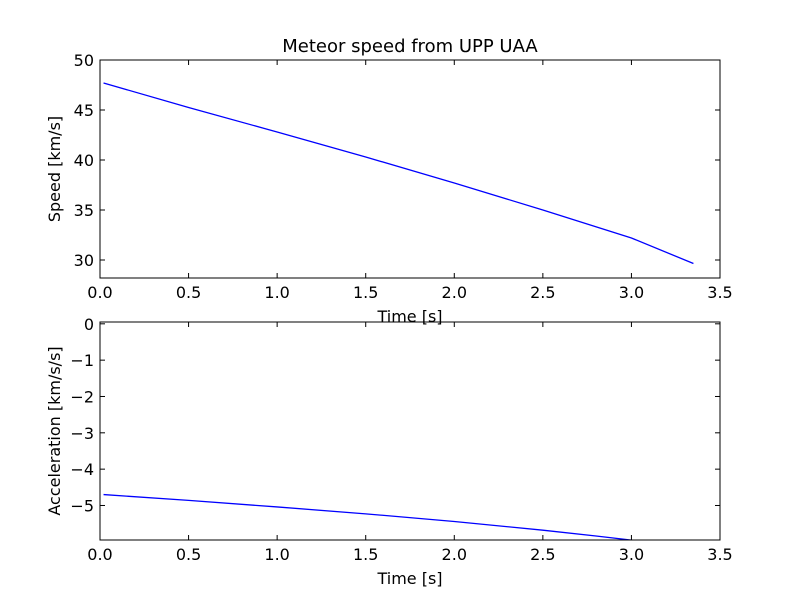 Image resolution: width=800 pixels, height=600 pixels. What do you see at coordinates (409, 578) in the screenshot?
I see `accel-x-axis-label: Time [s]` at bounding box center [409, 578].